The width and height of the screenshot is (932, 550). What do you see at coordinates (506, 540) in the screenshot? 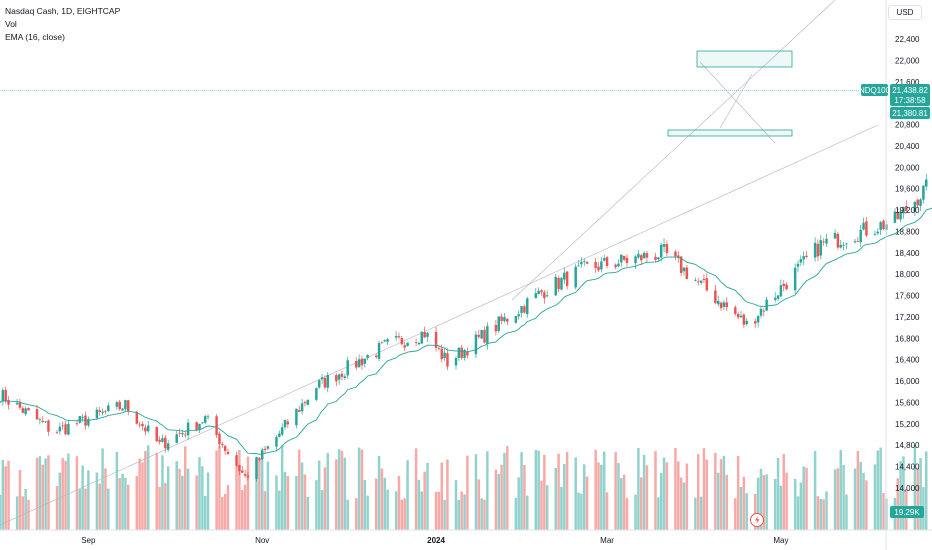
I see `time-axis: SepNov2024MarMayJulSepNov2025MarMay` at bounding box center [506, 540].